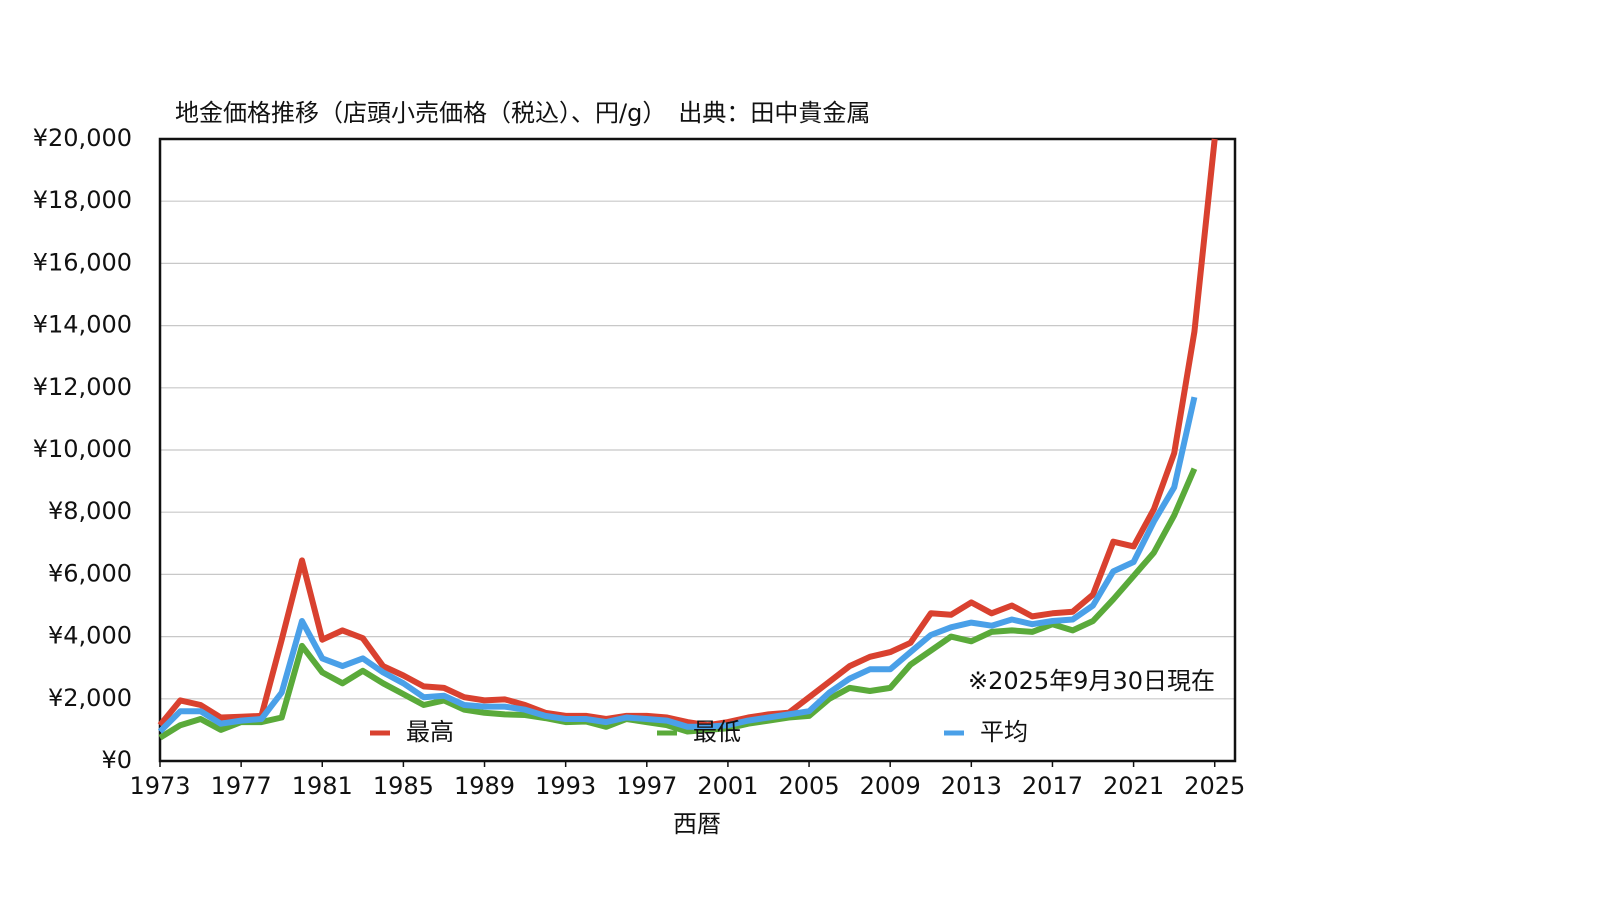  What do you see at coordinates (717, 732) in the screenshot?
I see `legend-label: 最低` at bounding box center [717, 732].